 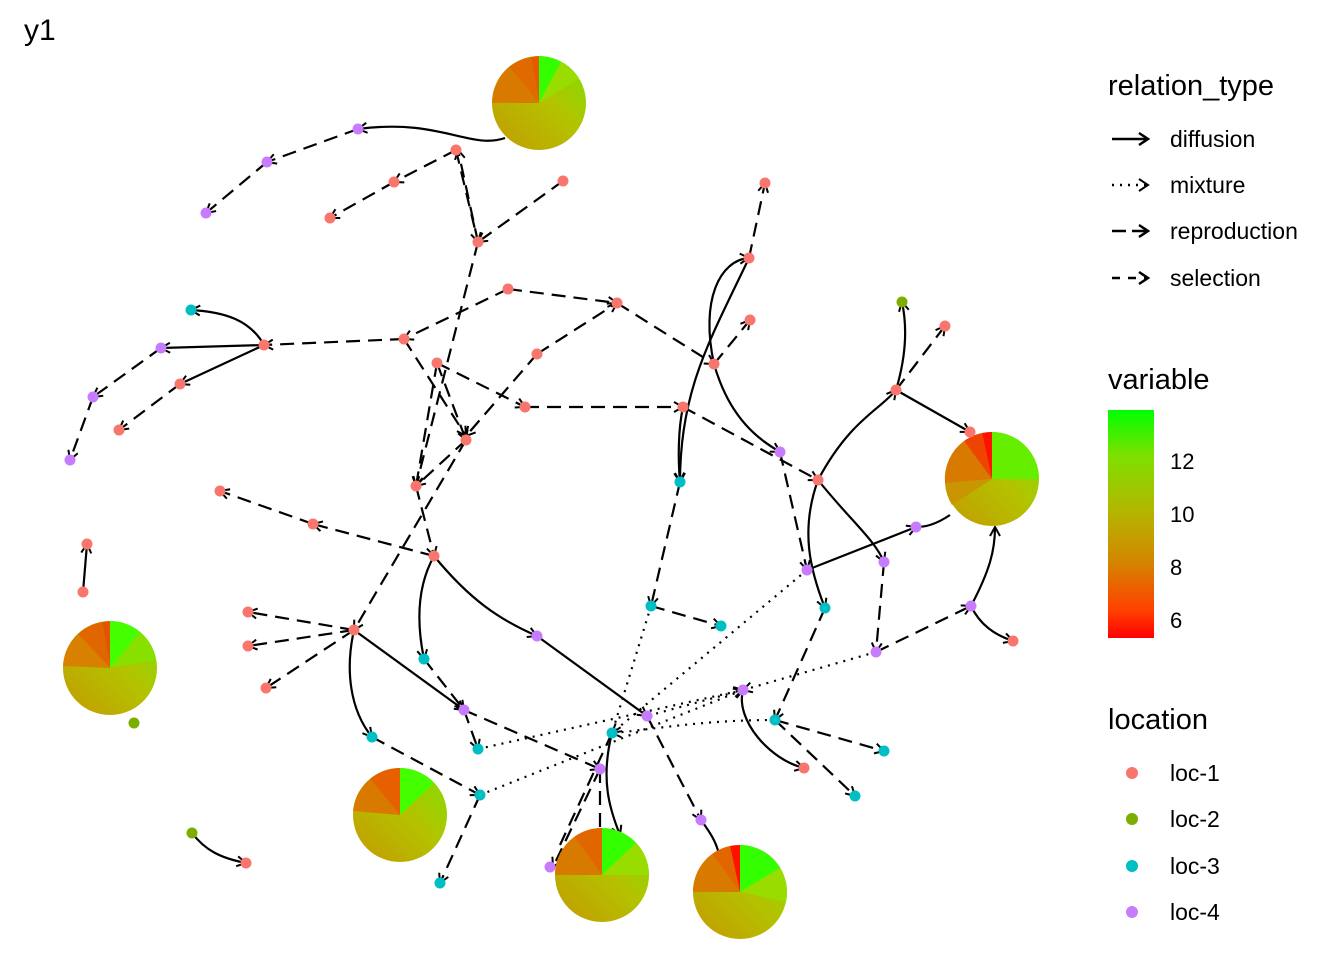 I want to click on legend-label-diffusion: diffusion, so click(x=1213, y=139).